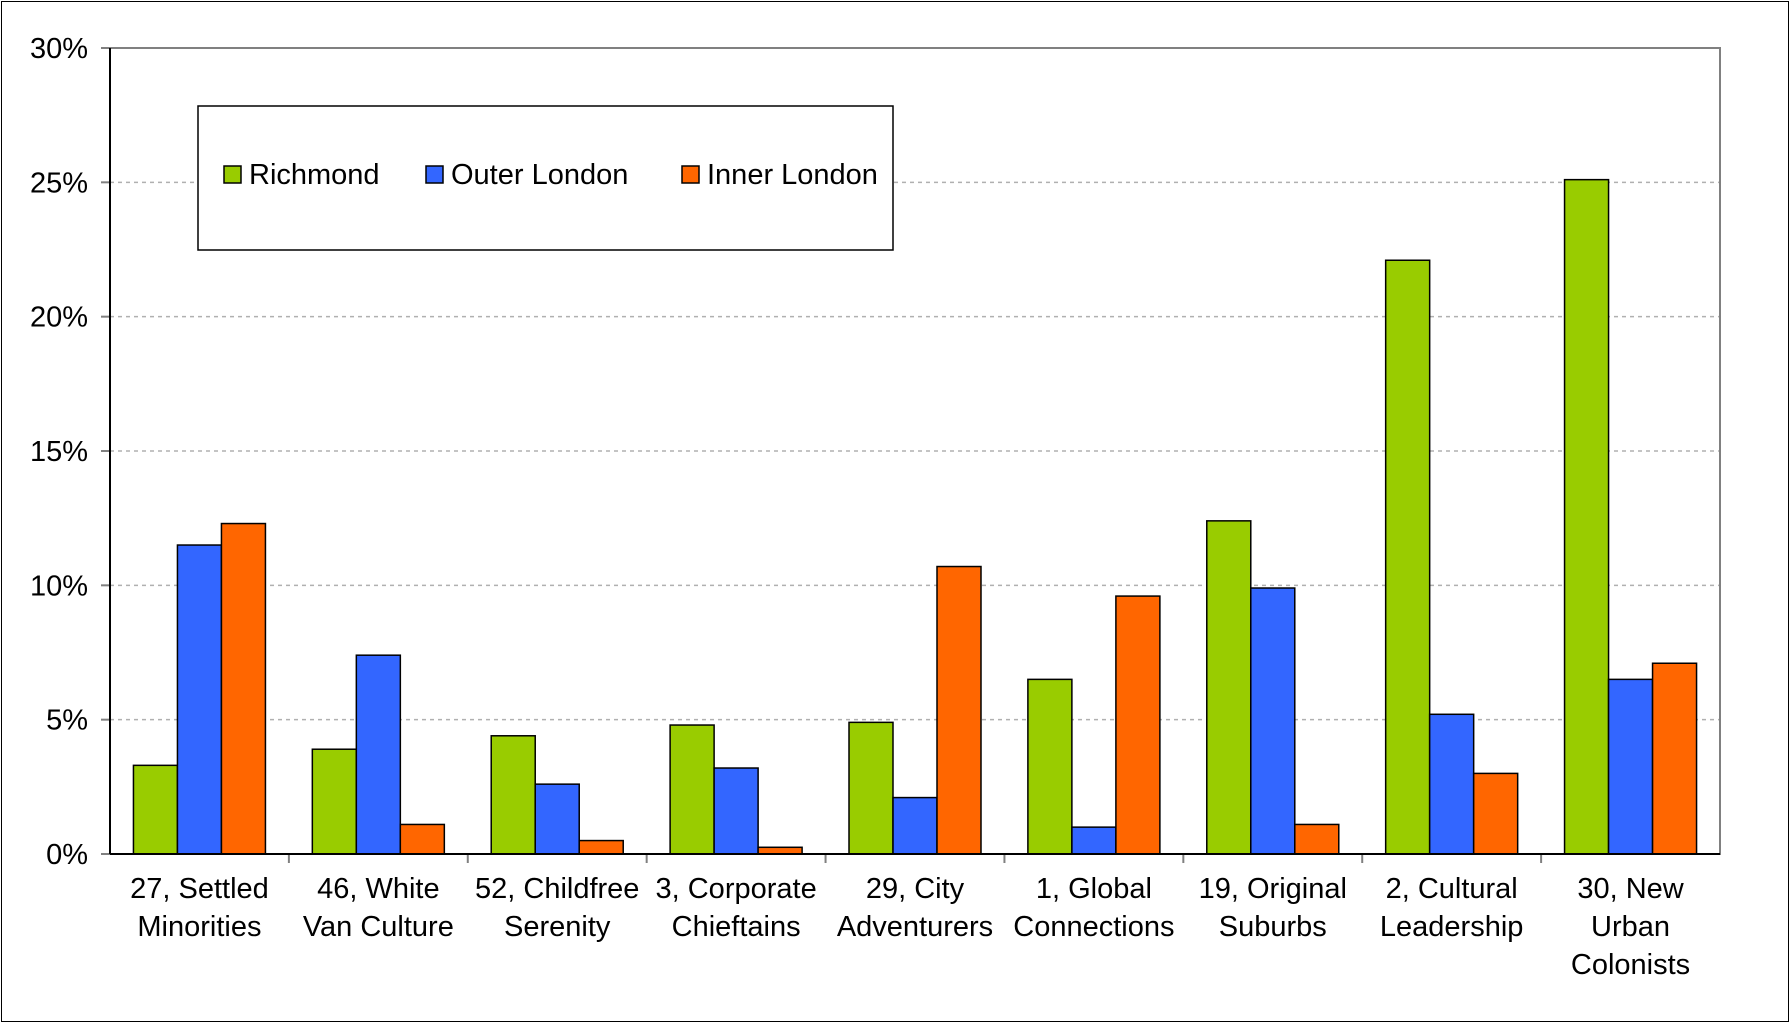  I want to click on x-category-label: Adventurers, so click(915, 927).